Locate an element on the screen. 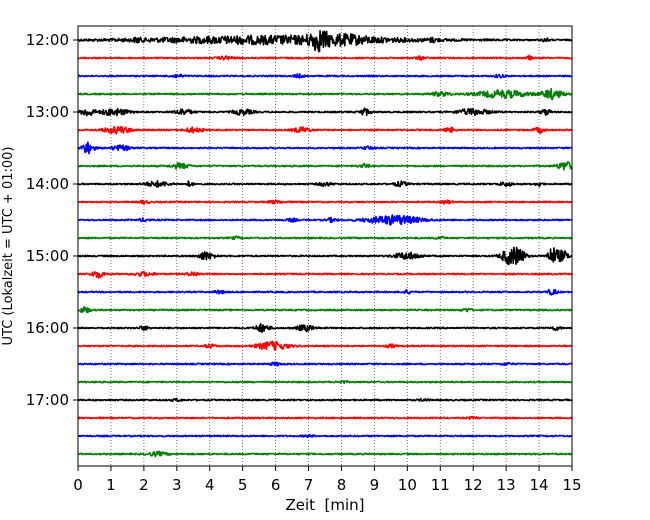  y-tick-label-3: 15:00 is located at coordinates (47, 256).